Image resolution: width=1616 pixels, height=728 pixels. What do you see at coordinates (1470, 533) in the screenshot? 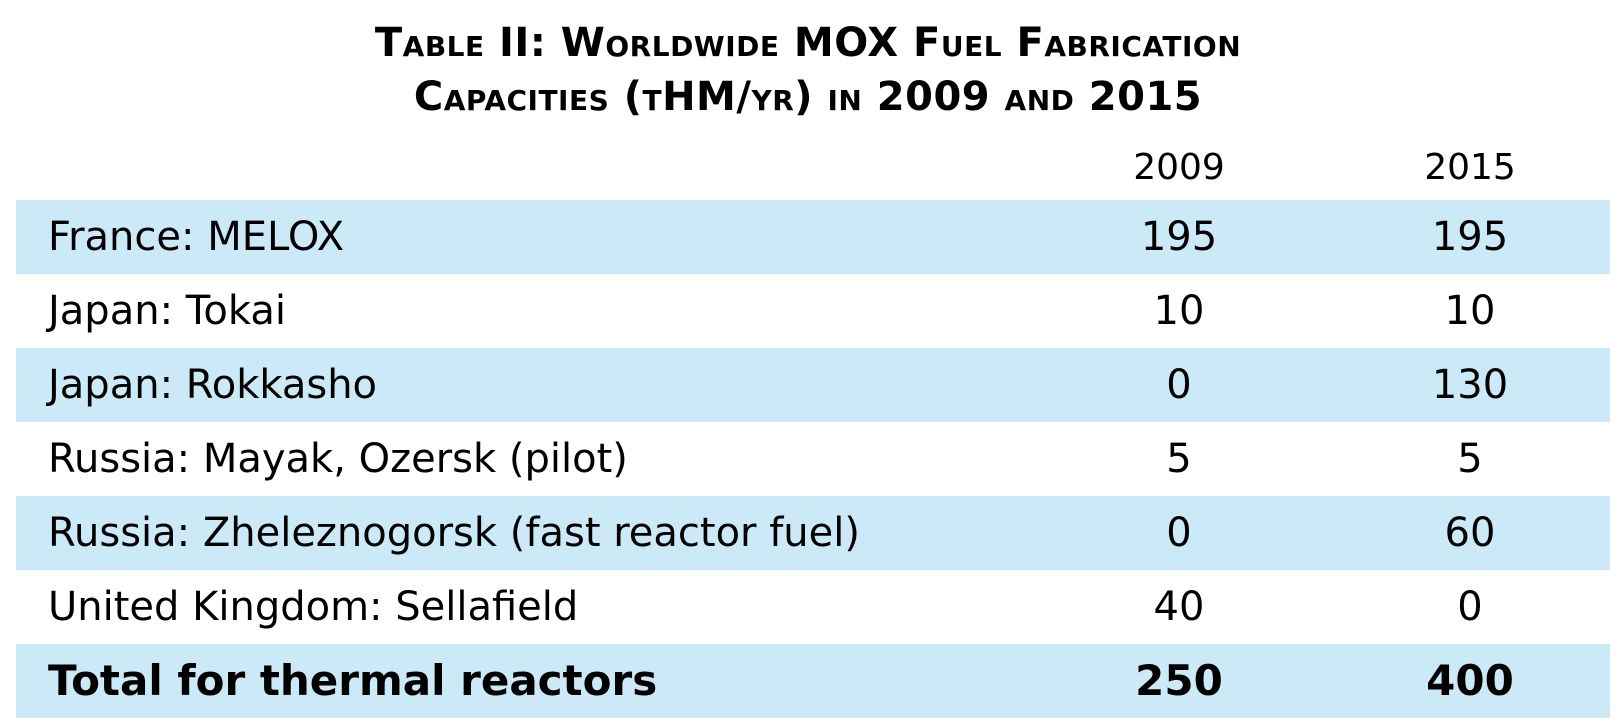
I see `cell-2015: 60` at bounding box center [1470, 533].